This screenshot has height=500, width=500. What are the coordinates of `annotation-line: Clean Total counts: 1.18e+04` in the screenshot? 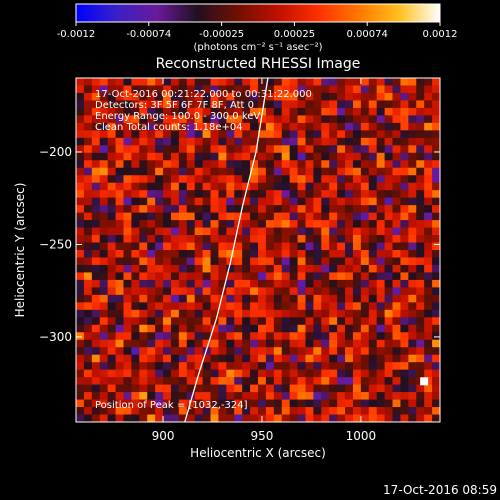 It's located at (169, 127).